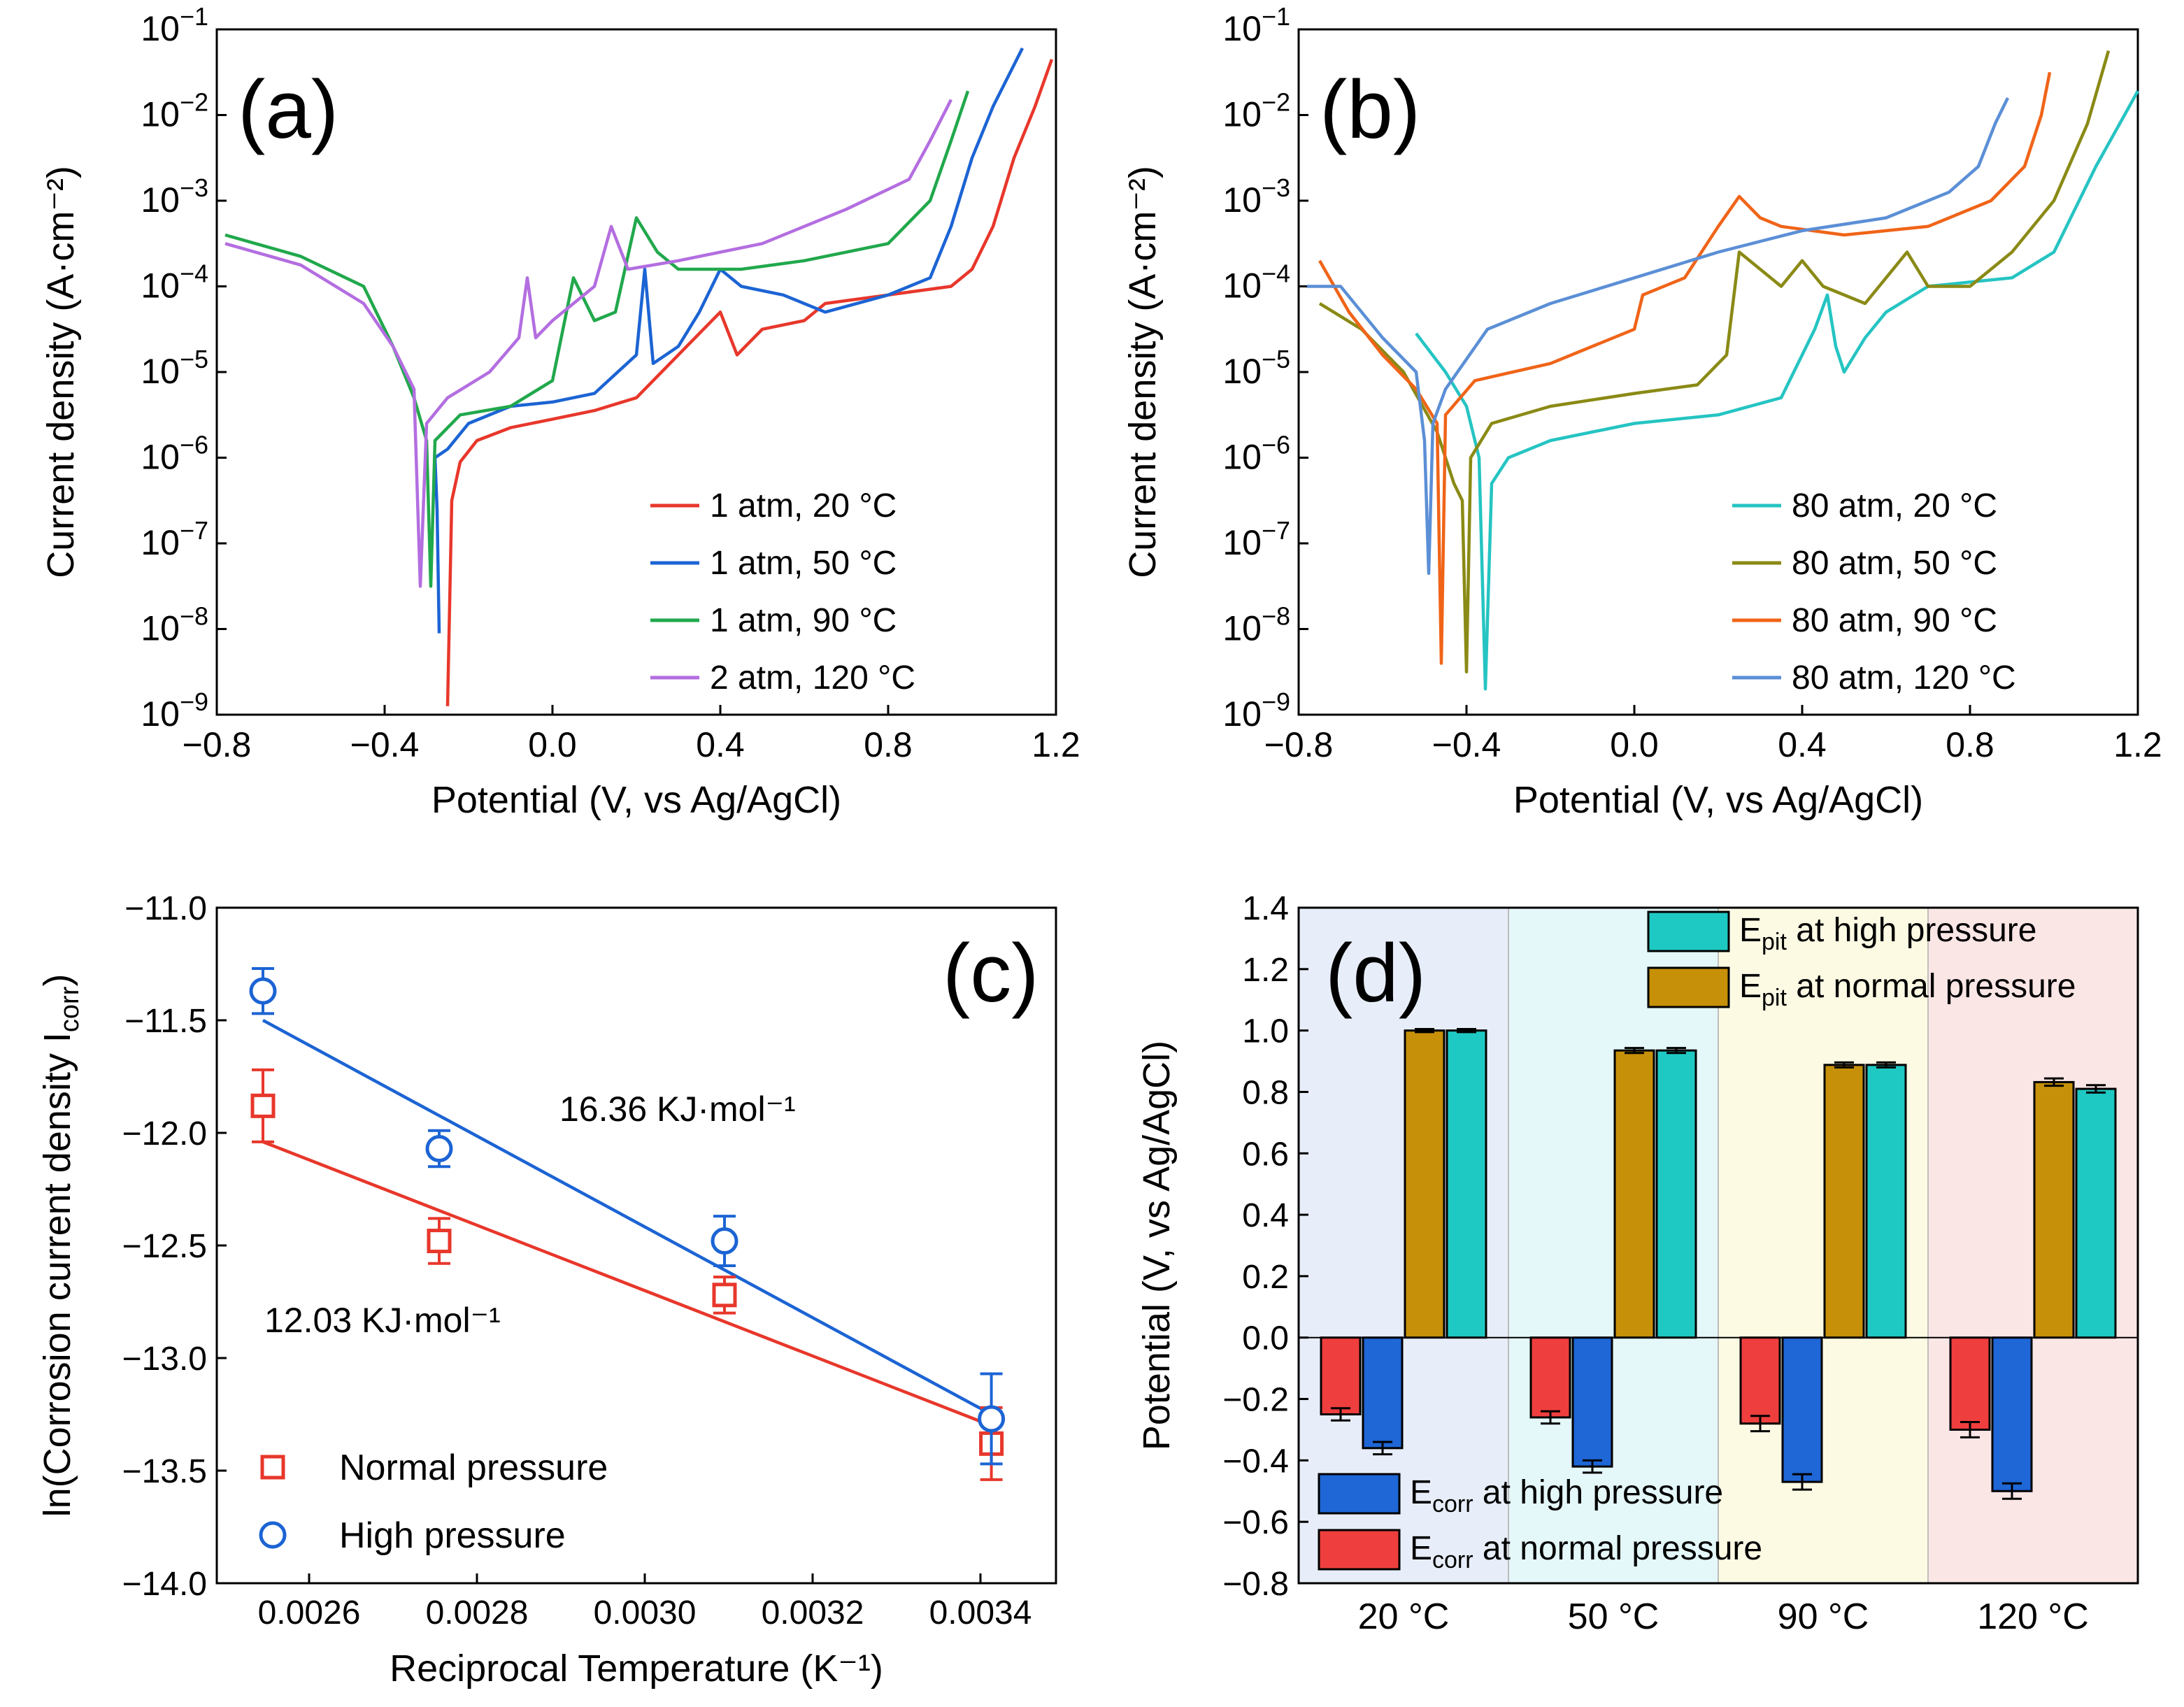 This screenshot has width=2184, height=1707. Describe the element at coordinates (1299, 744) in the screenshot. I see `x-tick-label: −0.8` at that location.